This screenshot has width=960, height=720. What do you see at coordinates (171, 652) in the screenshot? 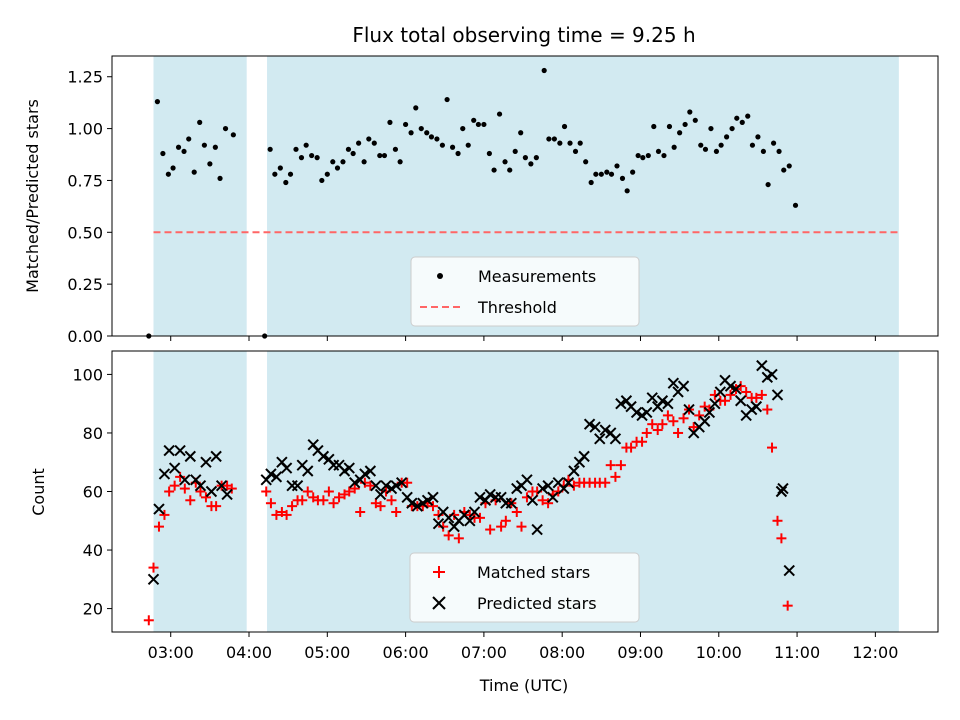
I see `x-tick-label: 03:00` at bounding box center [171, 652].